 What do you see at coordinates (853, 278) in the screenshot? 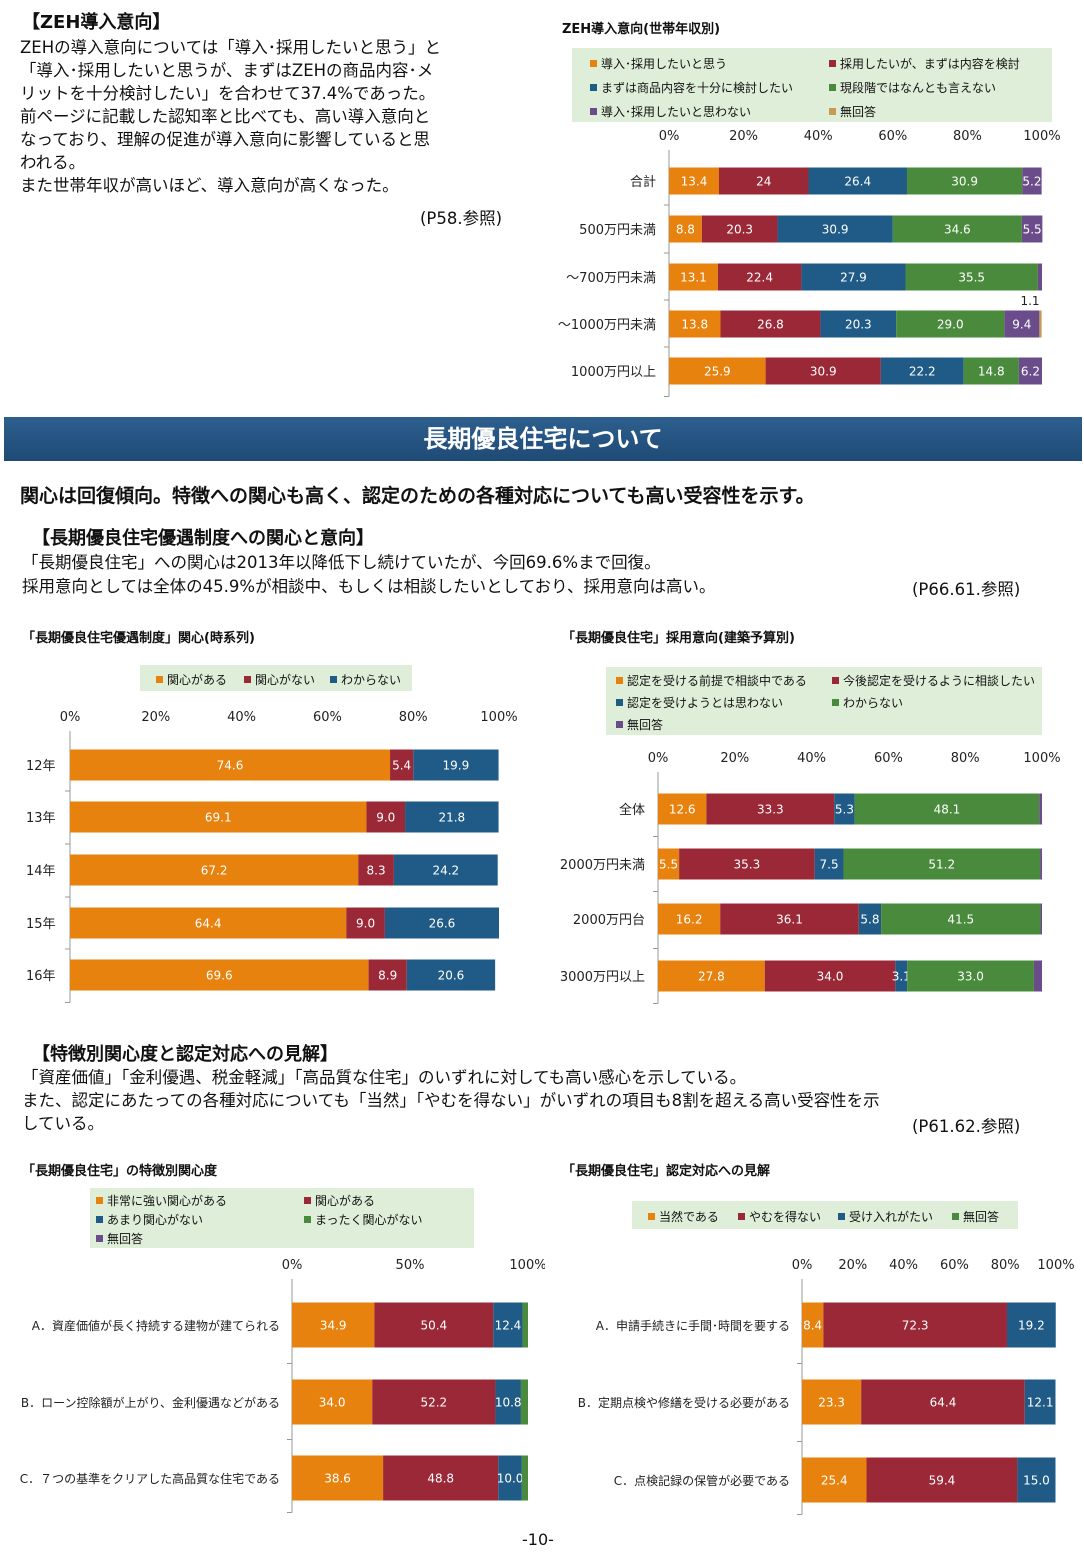
I see `data-label: 27.9` at bounding box center [853, 278].